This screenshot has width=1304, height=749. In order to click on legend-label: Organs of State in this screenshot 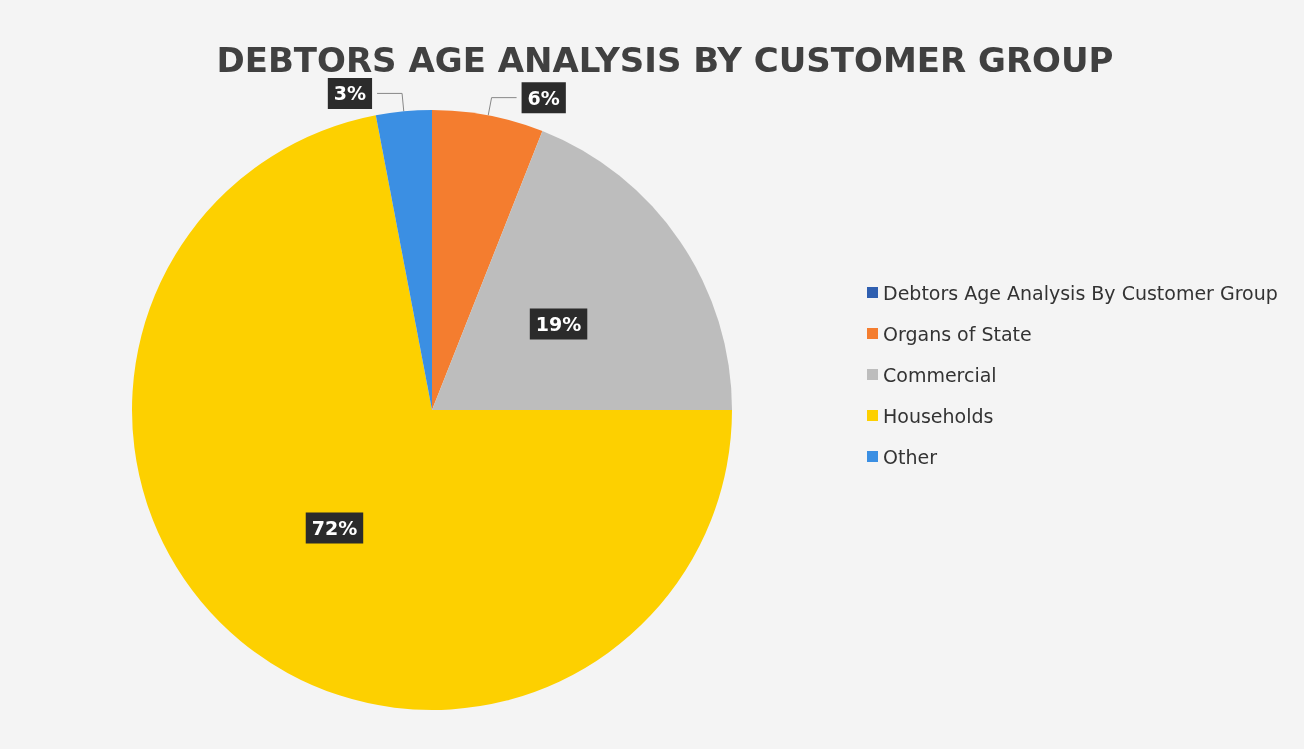, I will do `click(957, 333)`.